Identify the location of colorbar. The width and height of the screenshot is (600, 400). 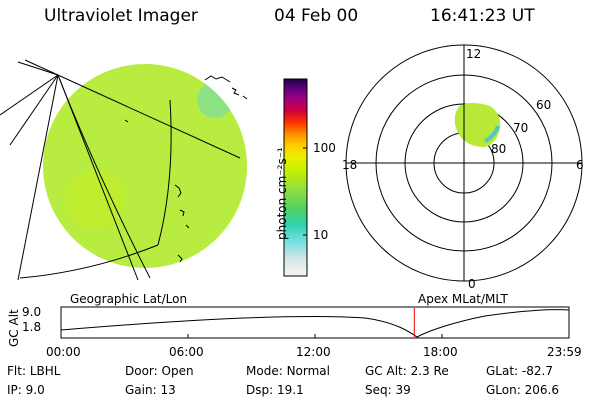
(295, 177).